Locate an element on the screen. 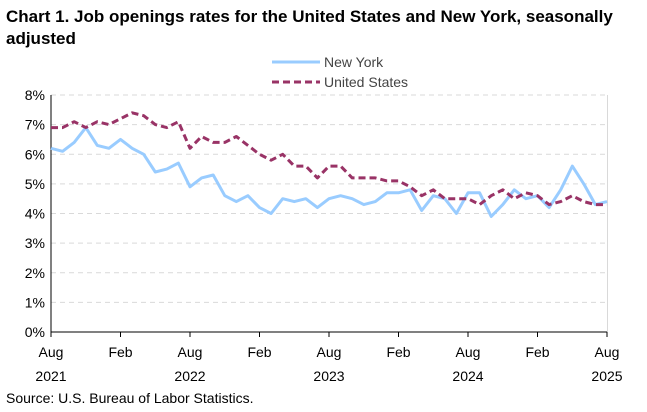  x-tick-year: 2022 is located at coordinates (189, 376).